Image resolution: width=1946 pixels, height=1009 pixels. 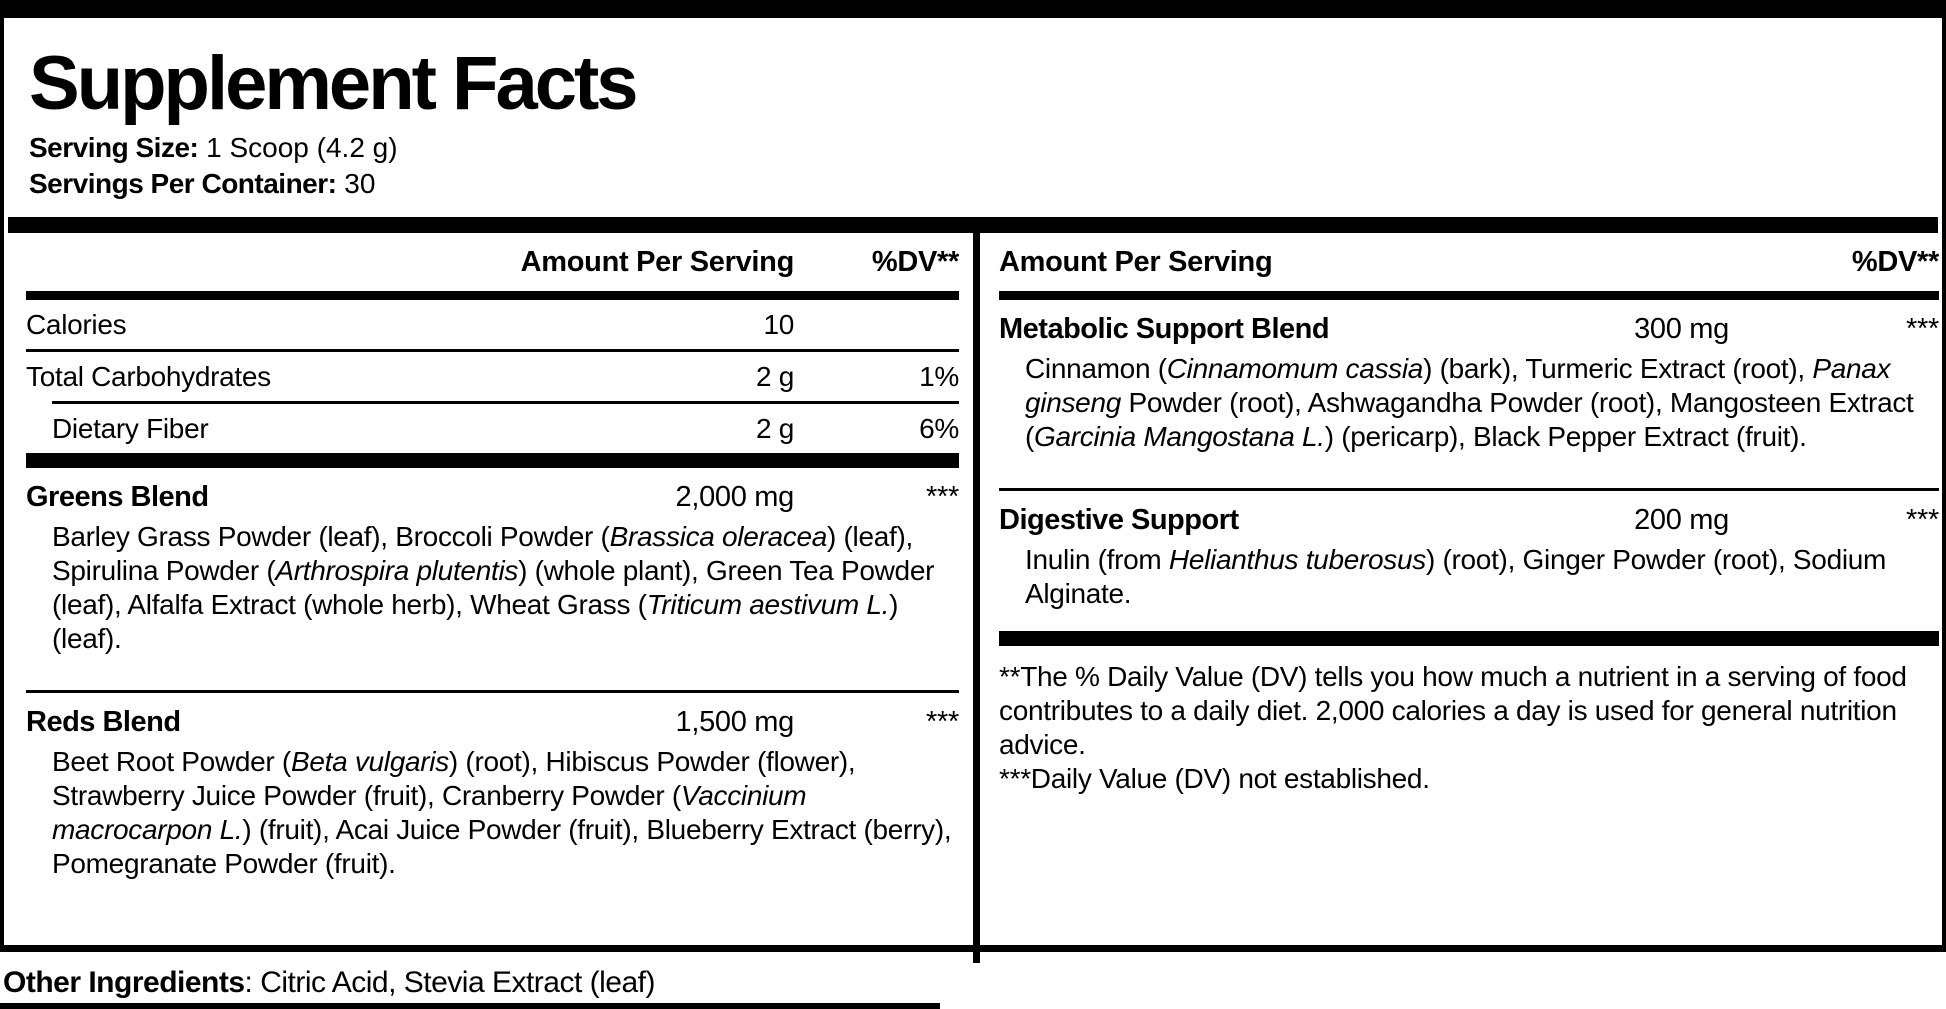 I want to click on left-header-row: Amount Per Serving %DV**, so click(x=493, y=262).